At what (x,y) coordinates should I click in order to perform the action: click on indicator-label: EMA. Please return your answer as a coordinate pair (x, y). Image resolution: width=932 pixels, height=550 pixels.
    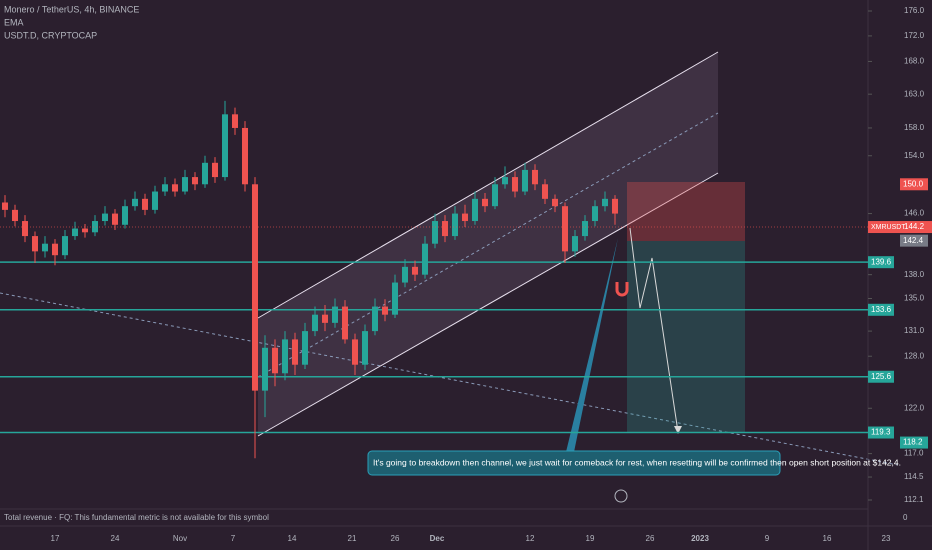
    Looking at the image, I should click on (14, 22).